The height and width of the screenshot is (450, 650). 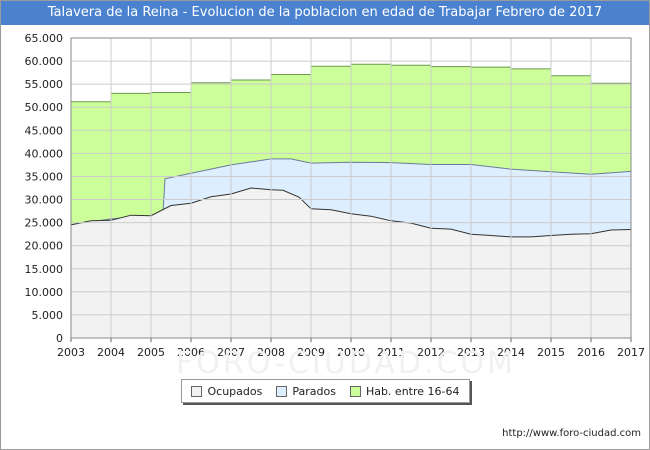 I want to click on legend-label-hab: Hab. entre 16-64, so click(x=412, y=391).